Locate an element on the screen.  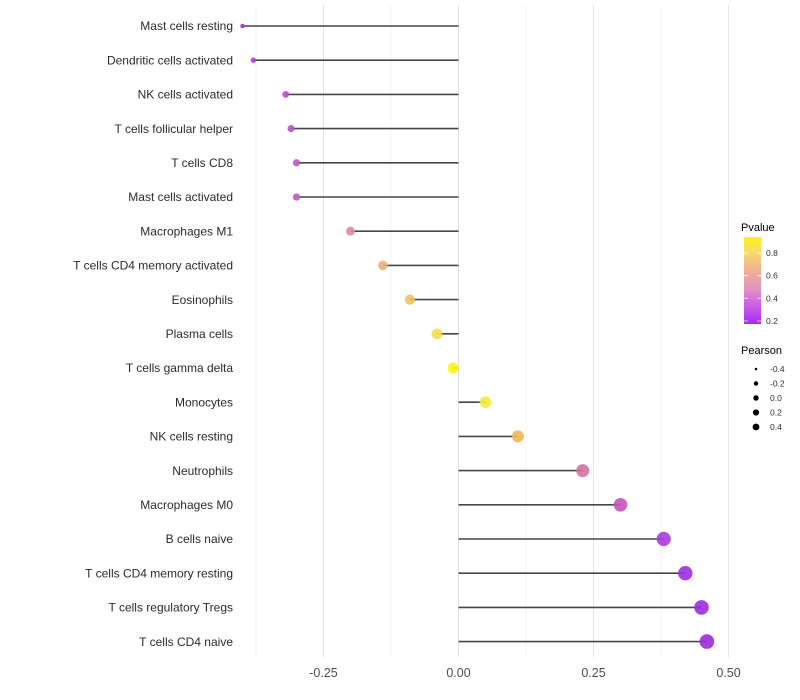
pearson-legend-label: -0.2 is located at coordinates (777, 384).